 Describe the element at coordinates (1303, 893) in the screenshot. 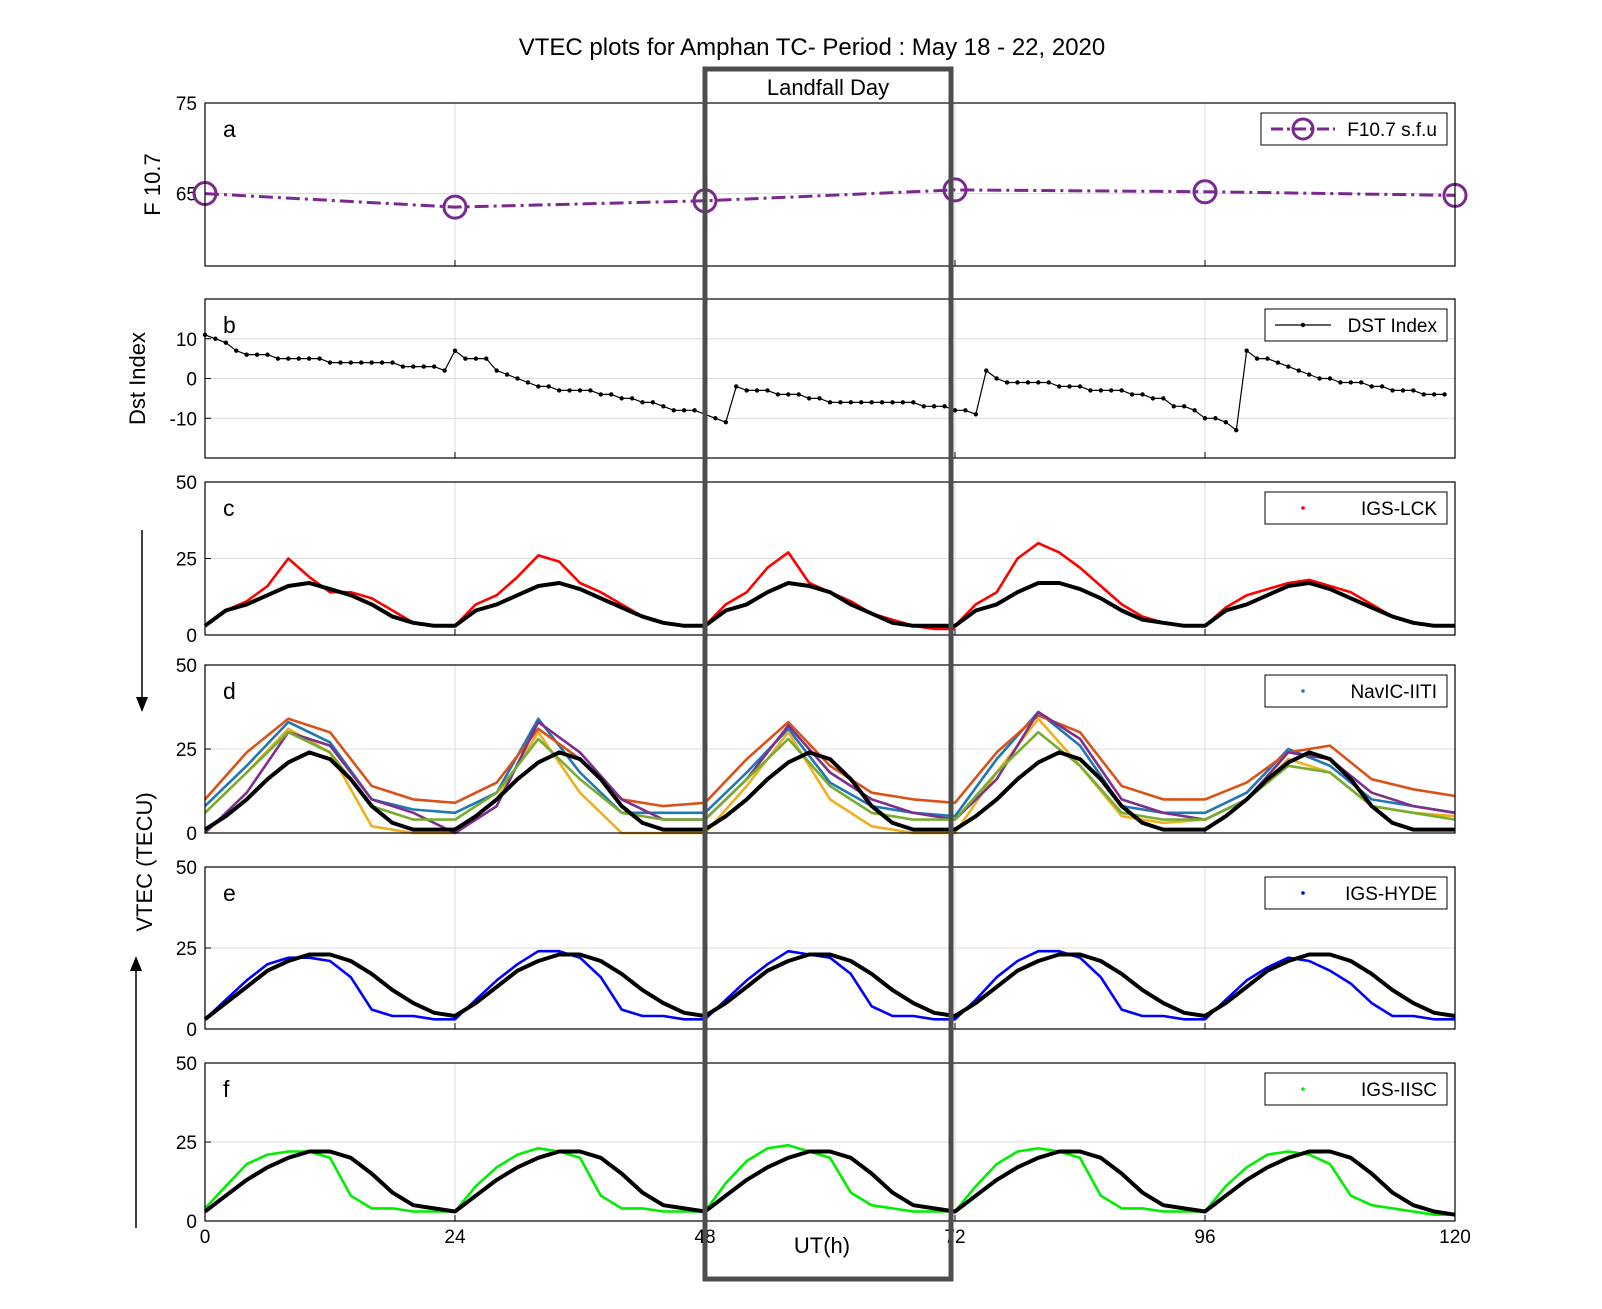

I see `panel-e-legend-marker` at that location.